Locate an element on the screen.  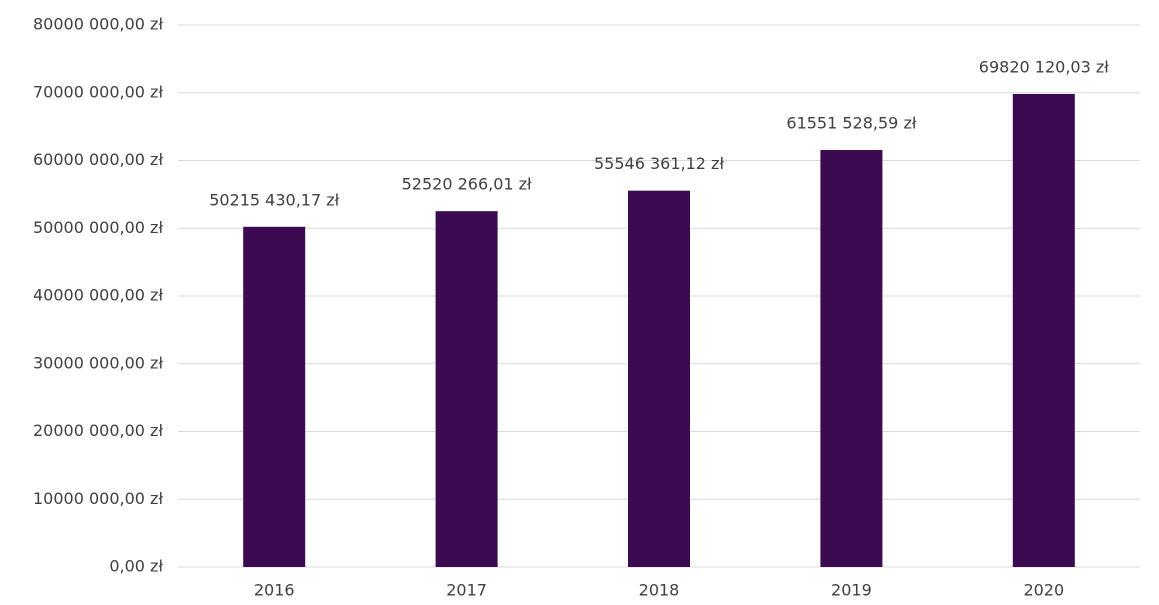
x-tick-label: 2018 is located at coordinates (659, 590).